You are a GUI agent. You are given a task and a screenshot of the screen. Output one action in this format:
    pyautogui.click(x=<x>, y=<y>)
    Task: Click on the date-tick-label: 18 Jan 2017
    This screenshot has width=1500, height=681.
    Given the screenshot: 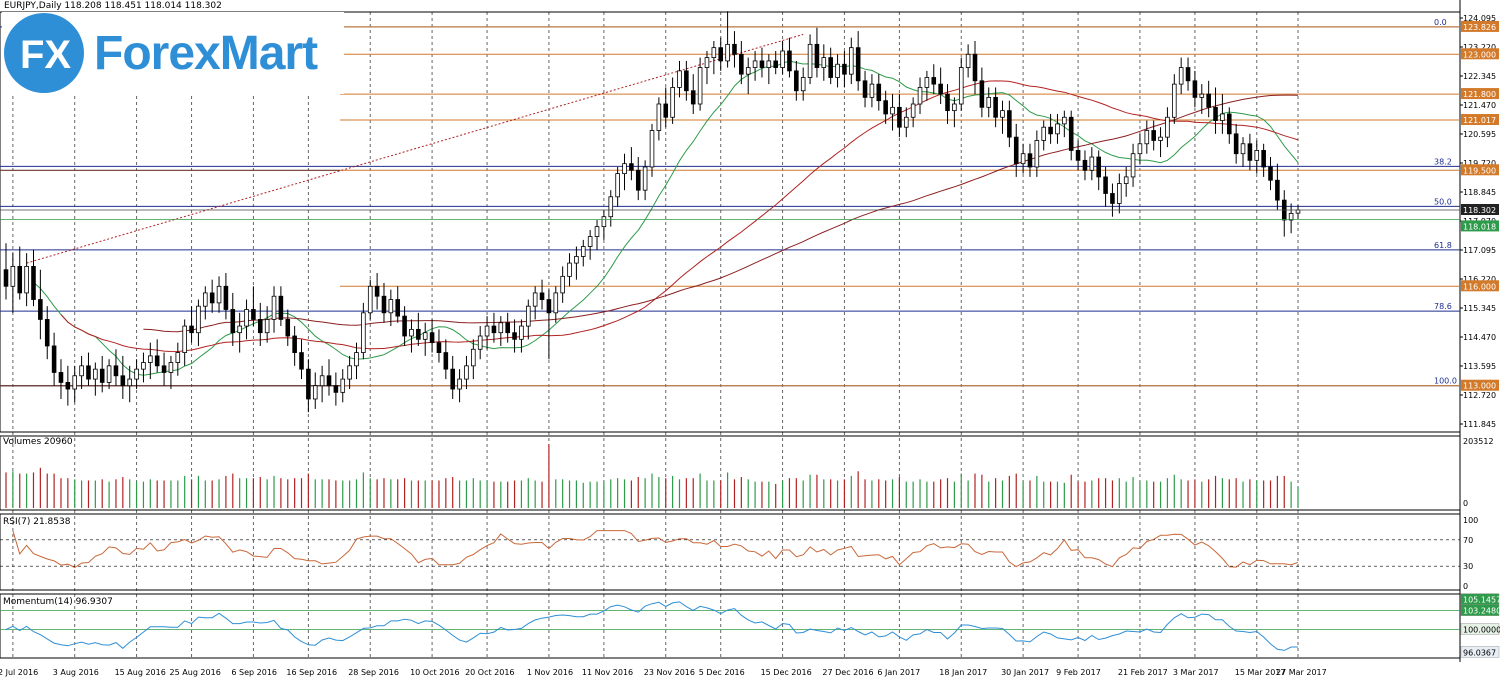 What is the action you would take?
    pyautogui.click(x=963, y=672)
    